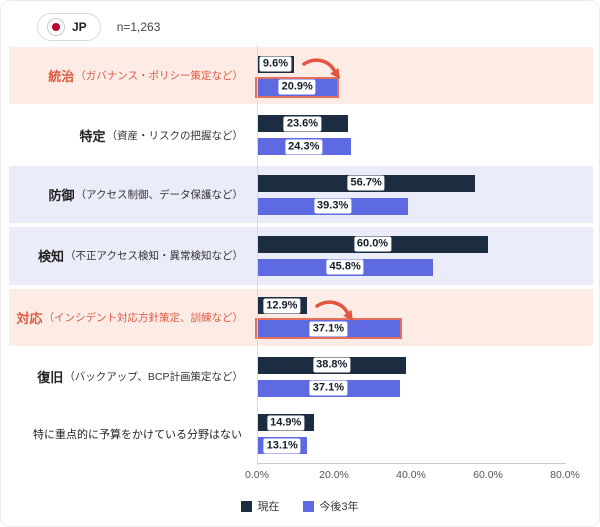 This screenshot has width=600, height=527. Describe the element at coordinates (297, 87) in the screenshot. I see `value-label: 20.9%` at that location.